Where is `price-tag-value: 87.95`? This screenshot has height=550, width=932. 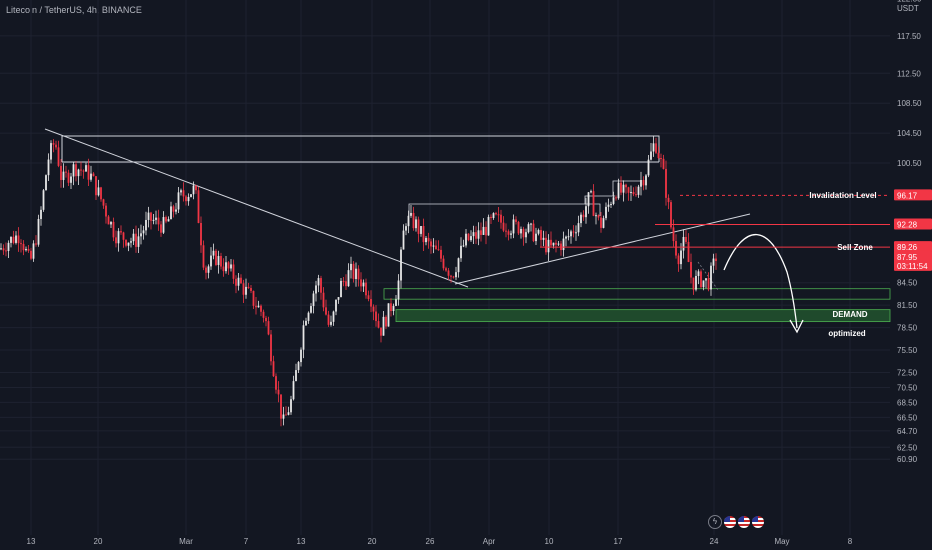
price-tag-value: 87.95 is located at coordinates (907, 257).